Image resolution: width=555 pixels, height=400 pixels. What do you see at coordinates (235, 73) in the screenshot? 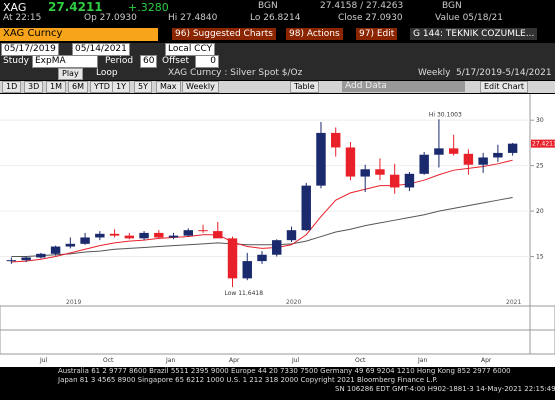
I see `description: XAG Curncy : Silver Spot $/Oz` at bounding box center [235, 73].